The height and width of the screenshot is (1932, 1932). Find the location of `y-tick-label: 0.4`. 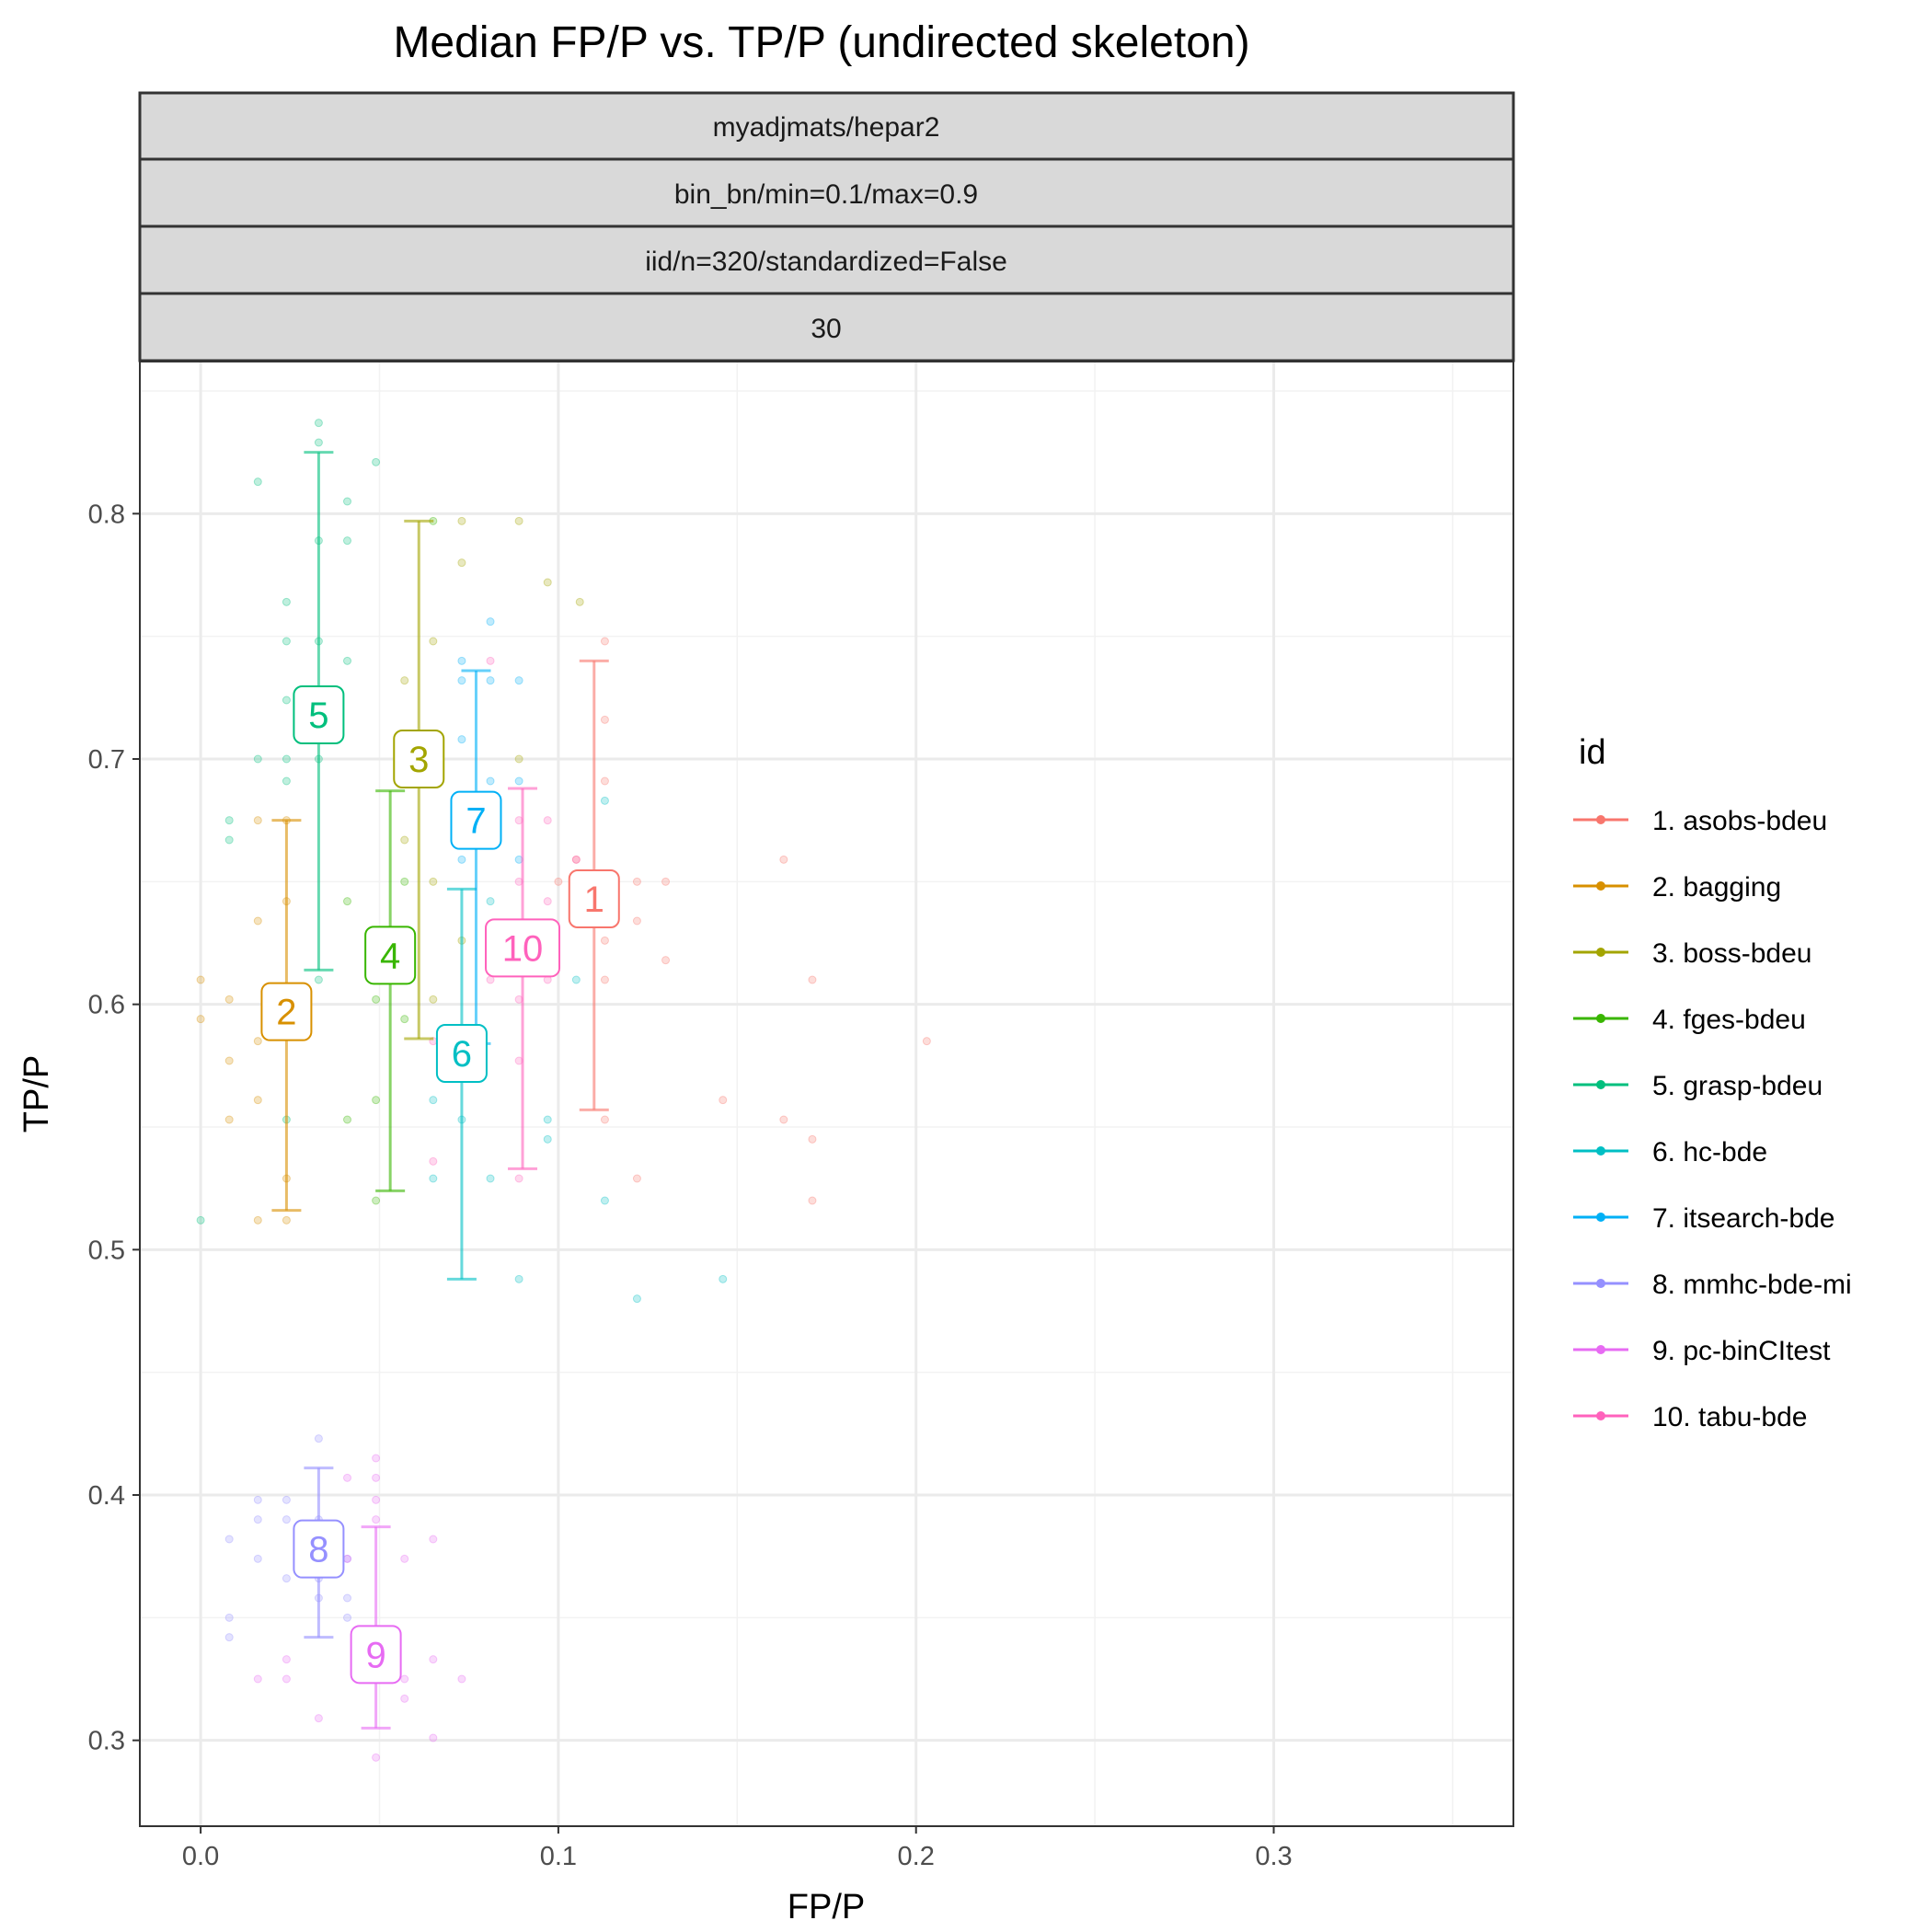

y-tick-label: 0.4 is located at coordinates (106, 1496).